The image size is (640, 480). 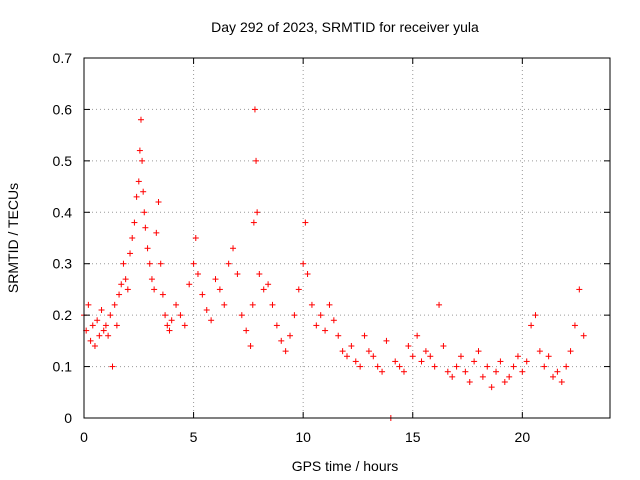 I want to click on y-tick-label: 0.5, so click(x=63, y=161).